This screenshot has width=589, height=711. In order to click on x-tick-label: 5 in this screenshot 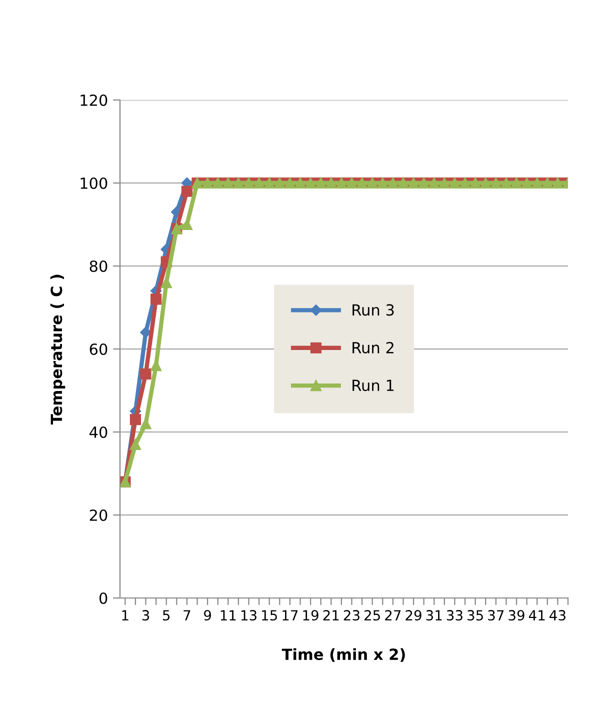, I will do `click(166, 615)`.